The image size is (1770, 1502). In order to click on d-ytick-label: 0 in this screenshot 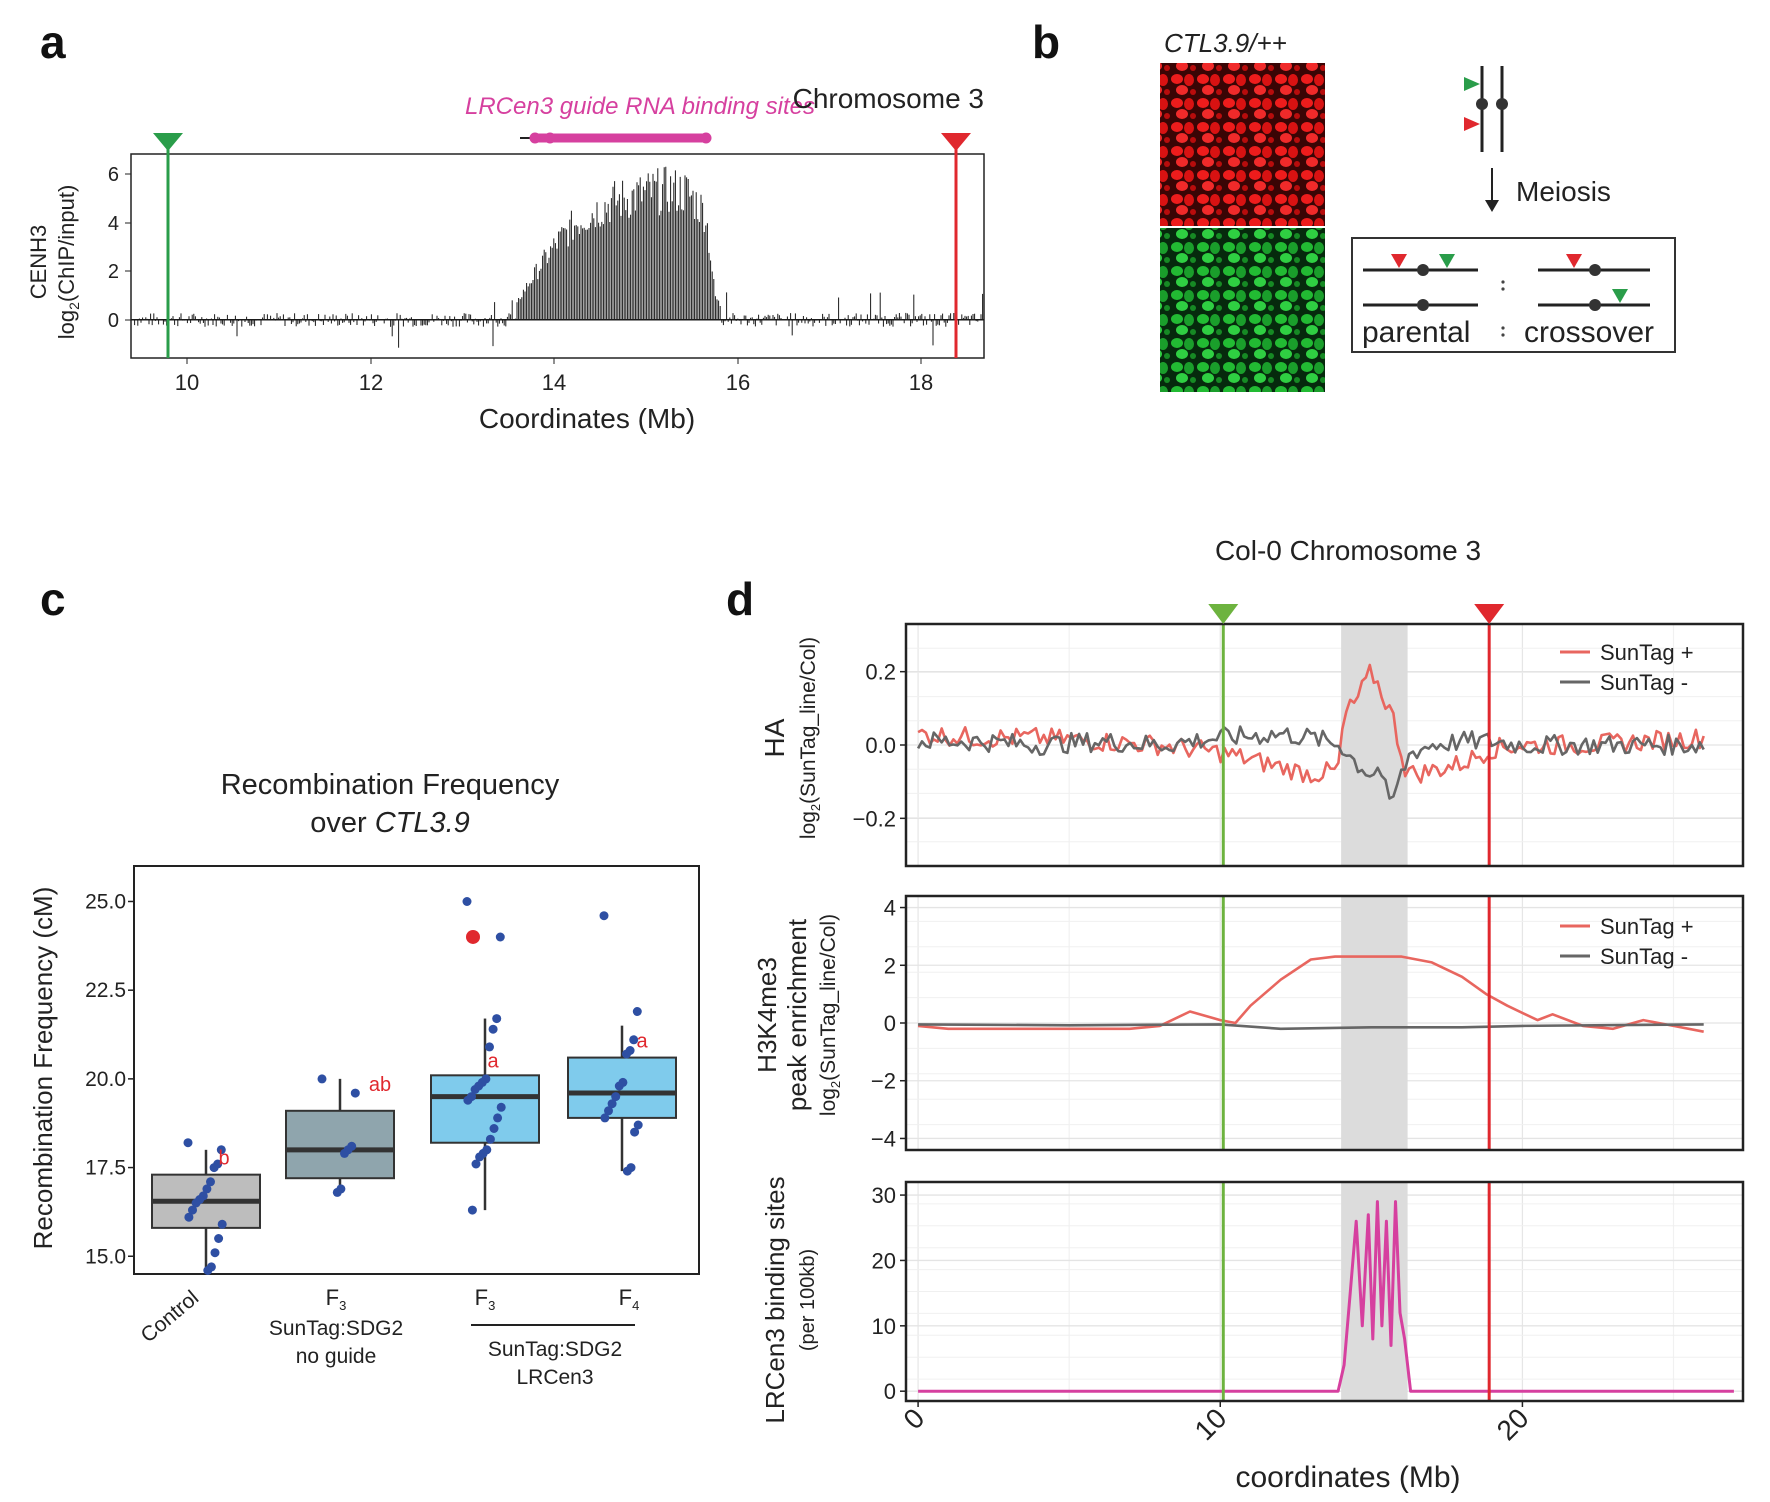, I will do `click(890, 1391)`.